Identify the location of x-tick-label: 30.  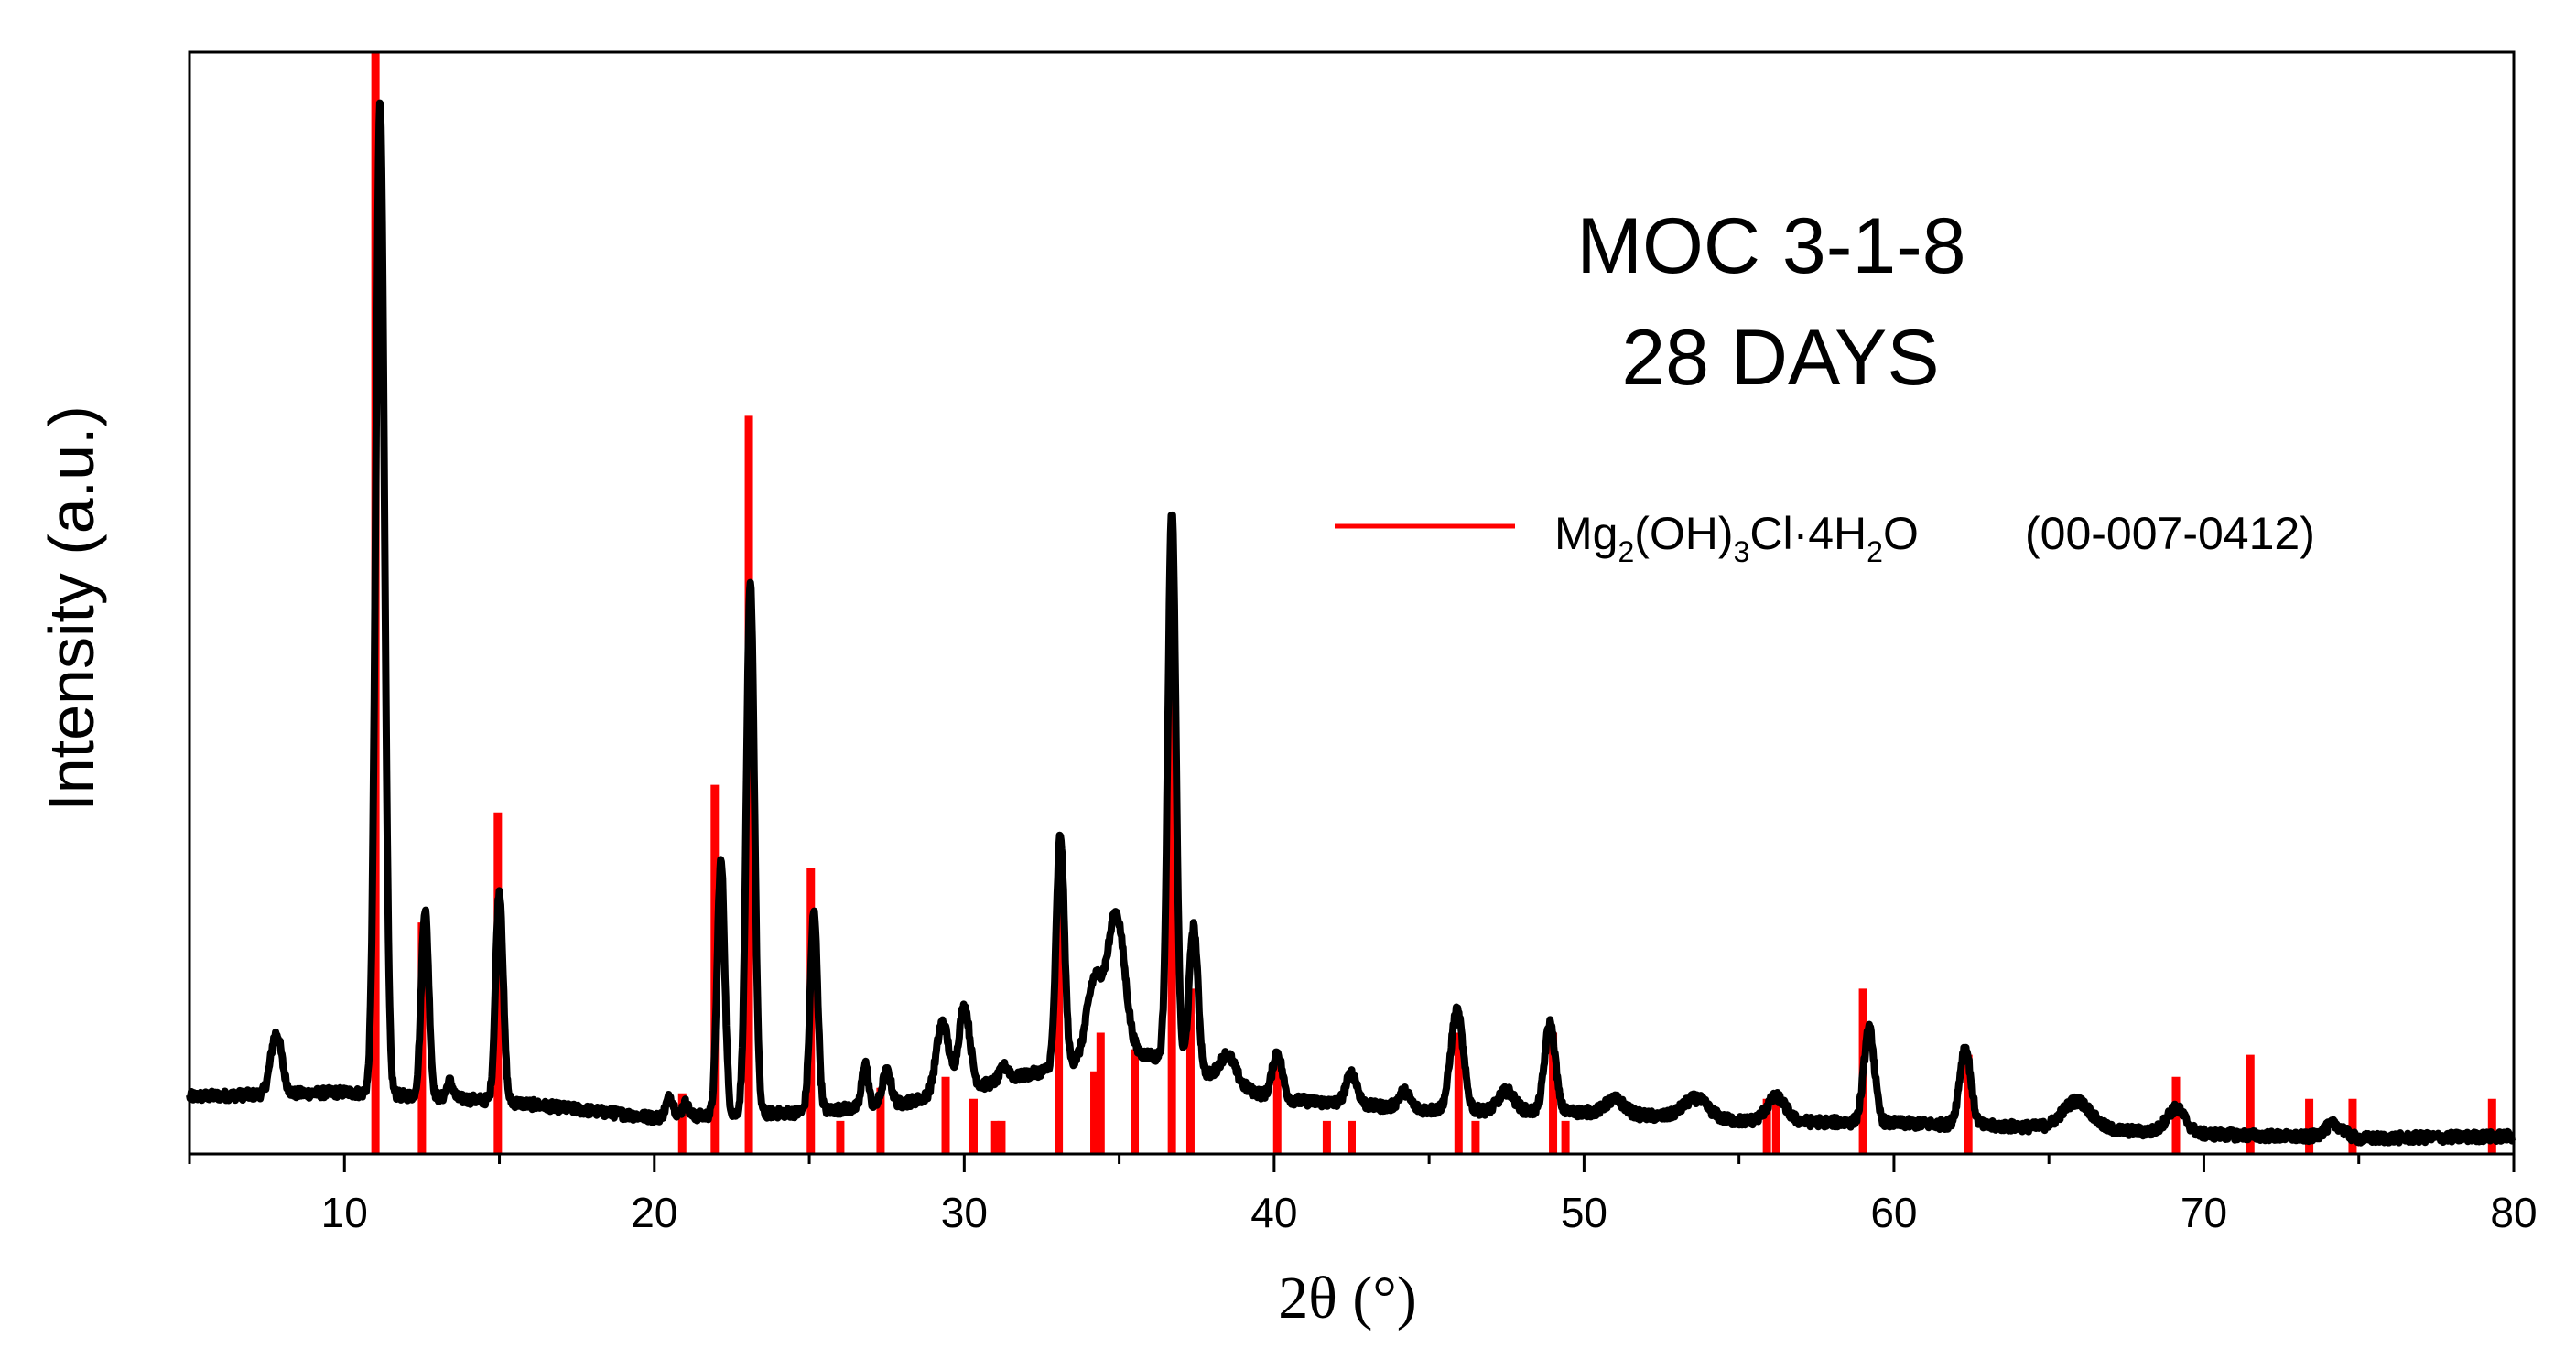
(964, 1212).